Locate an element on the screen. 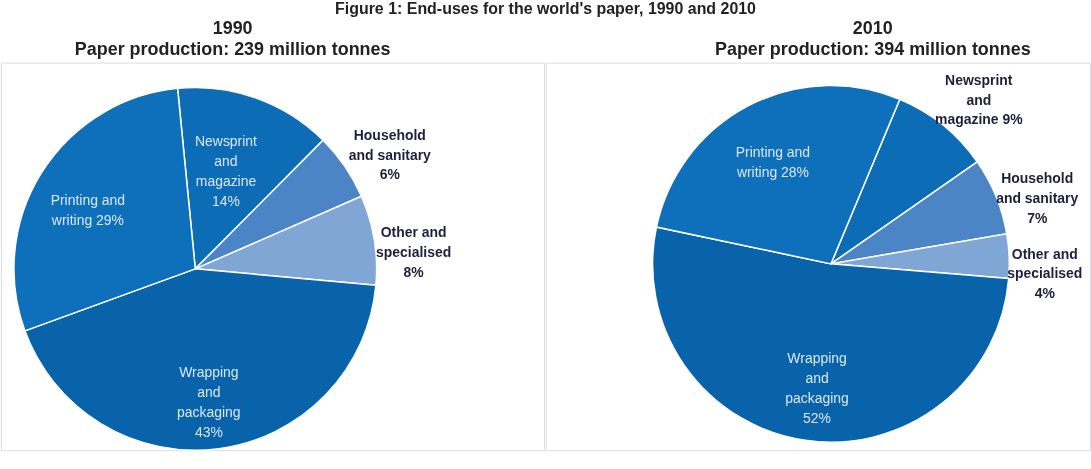  data-label: 4% is located at coordinates (1045, 293).